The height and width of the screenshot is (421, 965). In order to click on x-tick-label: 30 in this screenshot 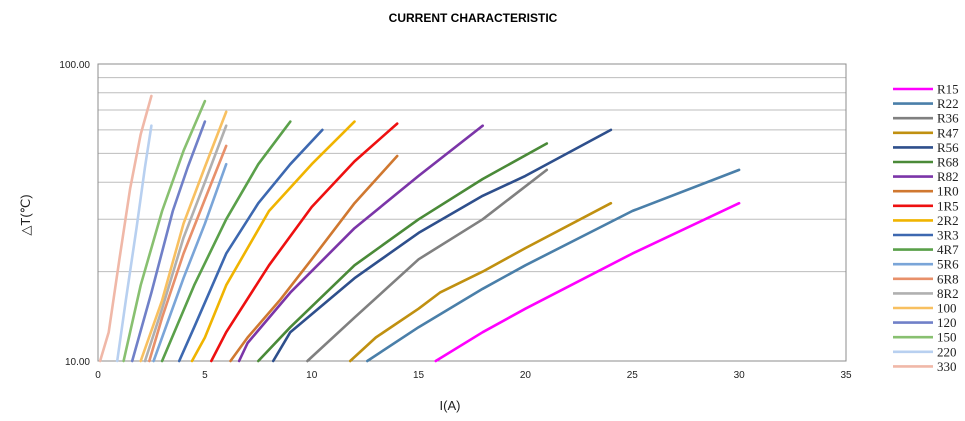, I will do `click(740, 375)`.